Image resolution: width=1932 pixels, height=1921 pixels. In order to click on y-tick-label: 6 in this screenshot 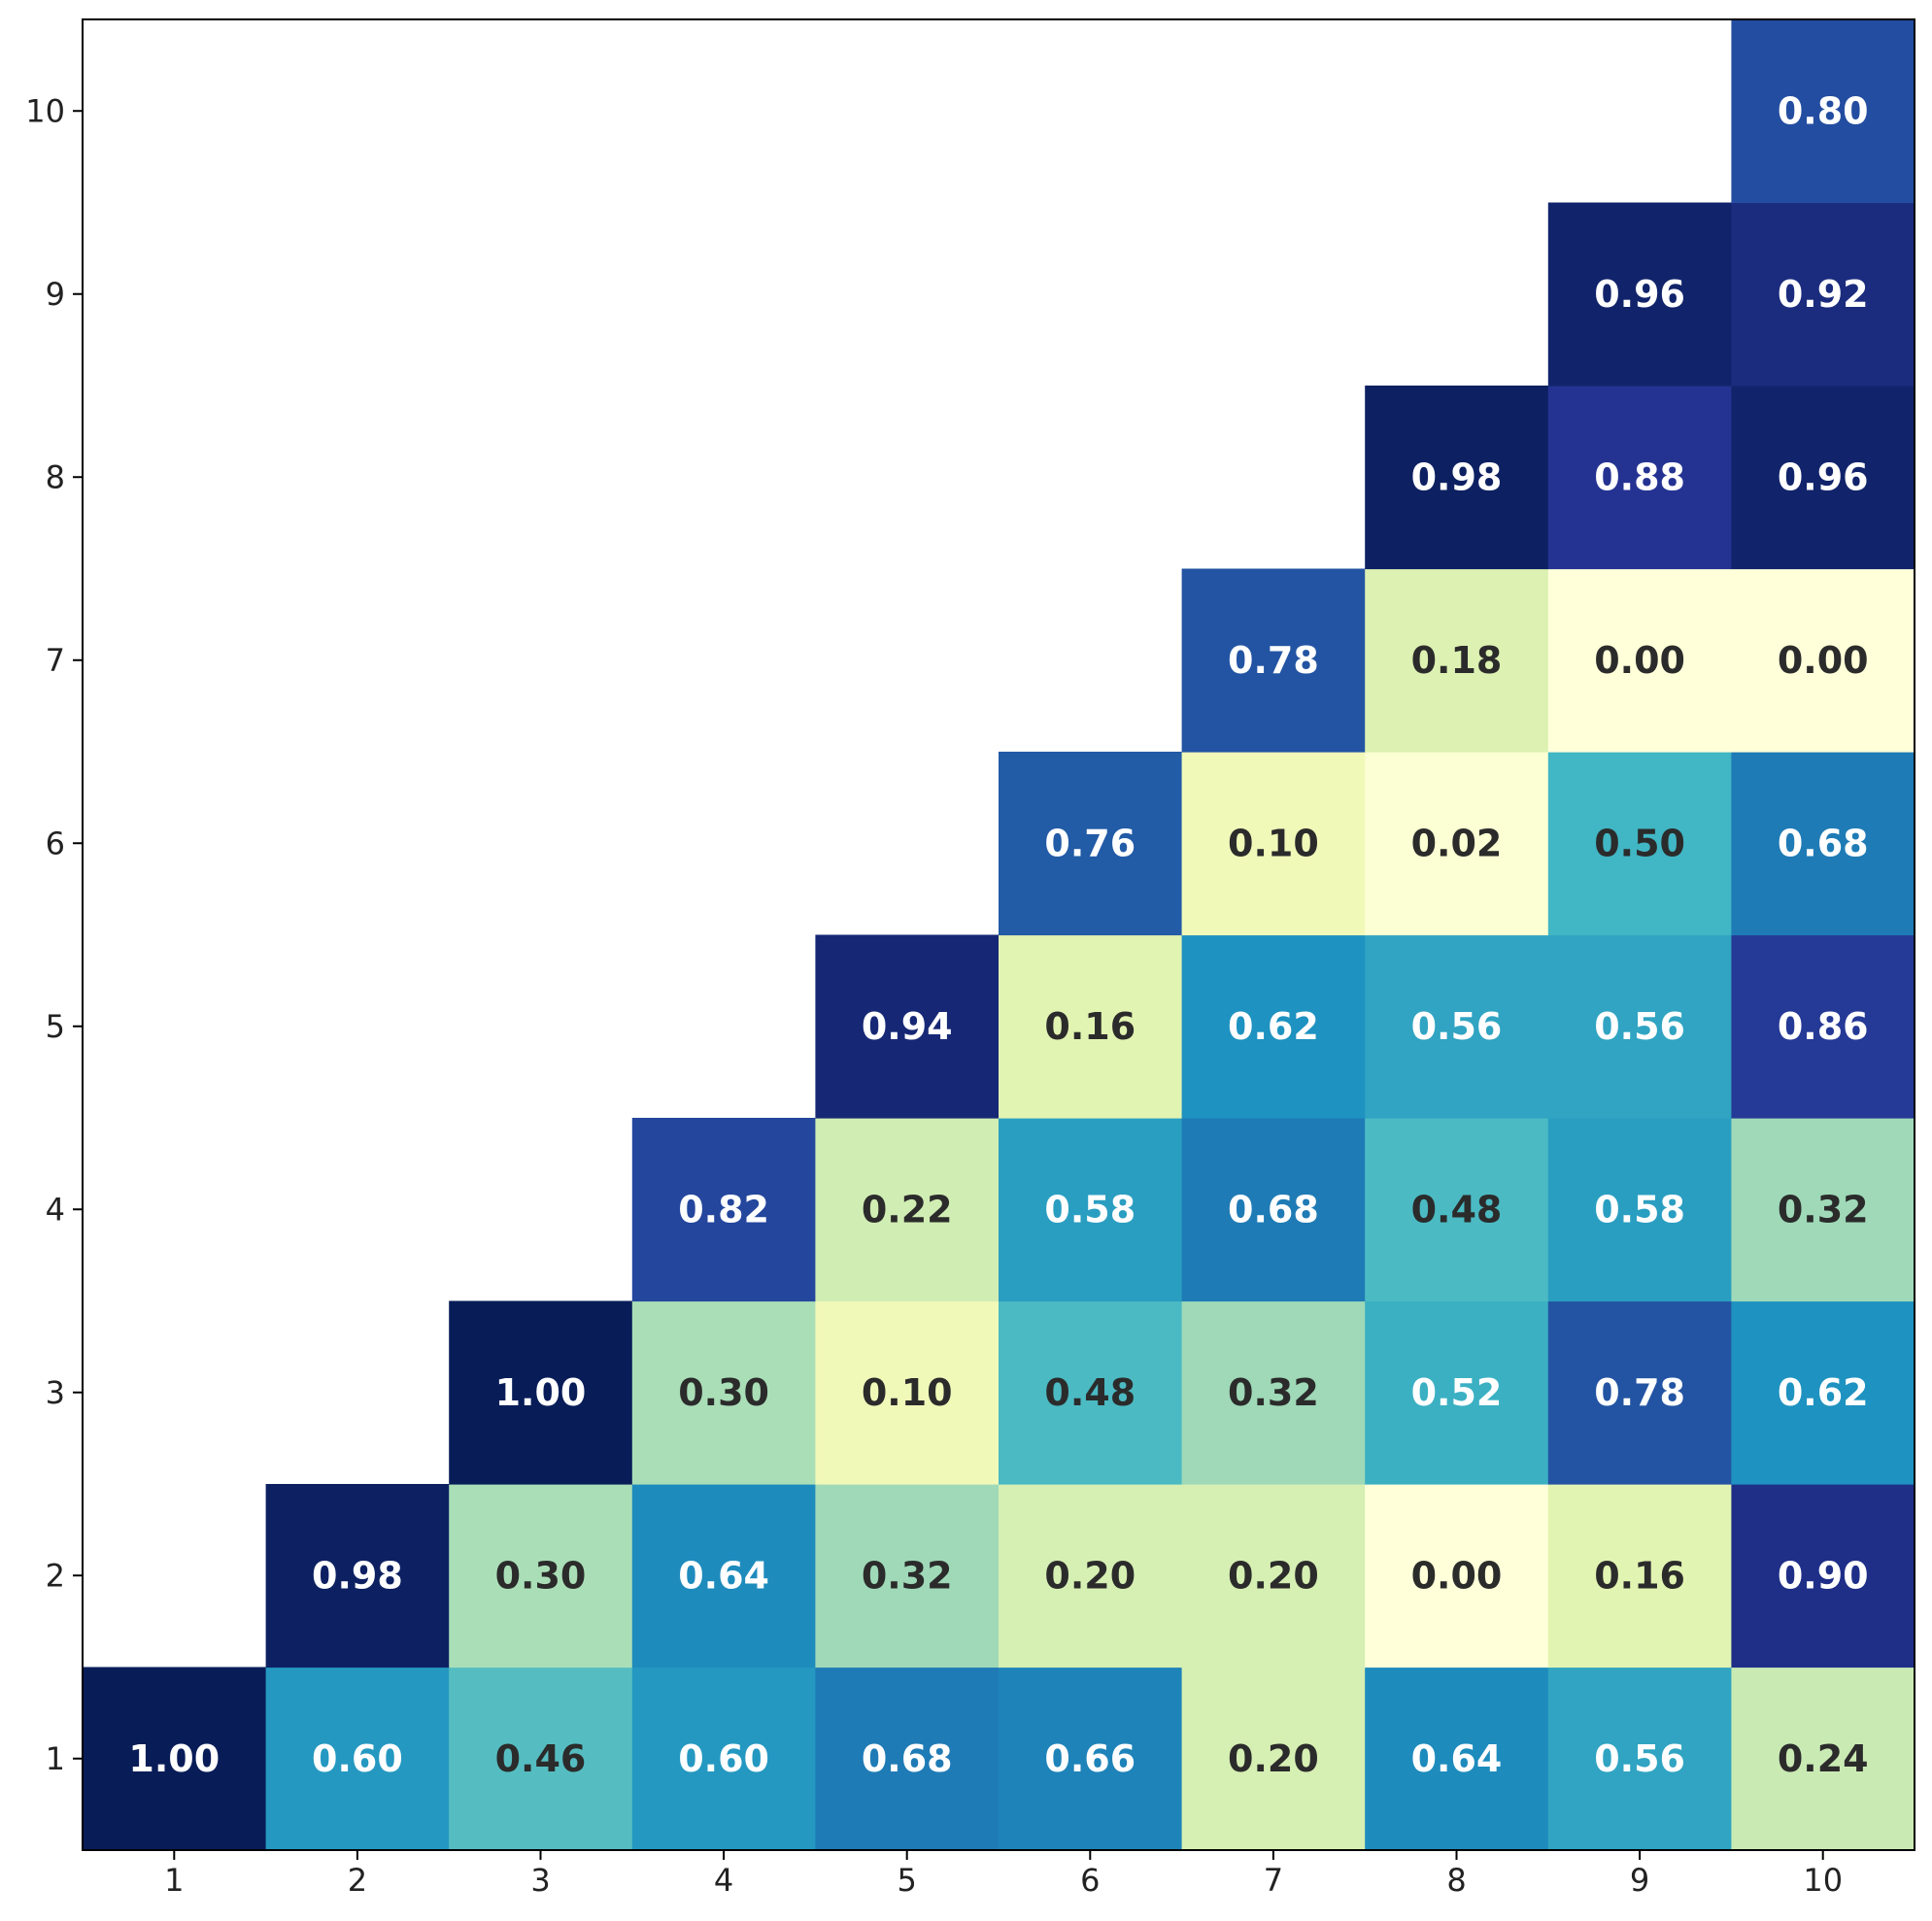, I will do `click(55, 843)`.